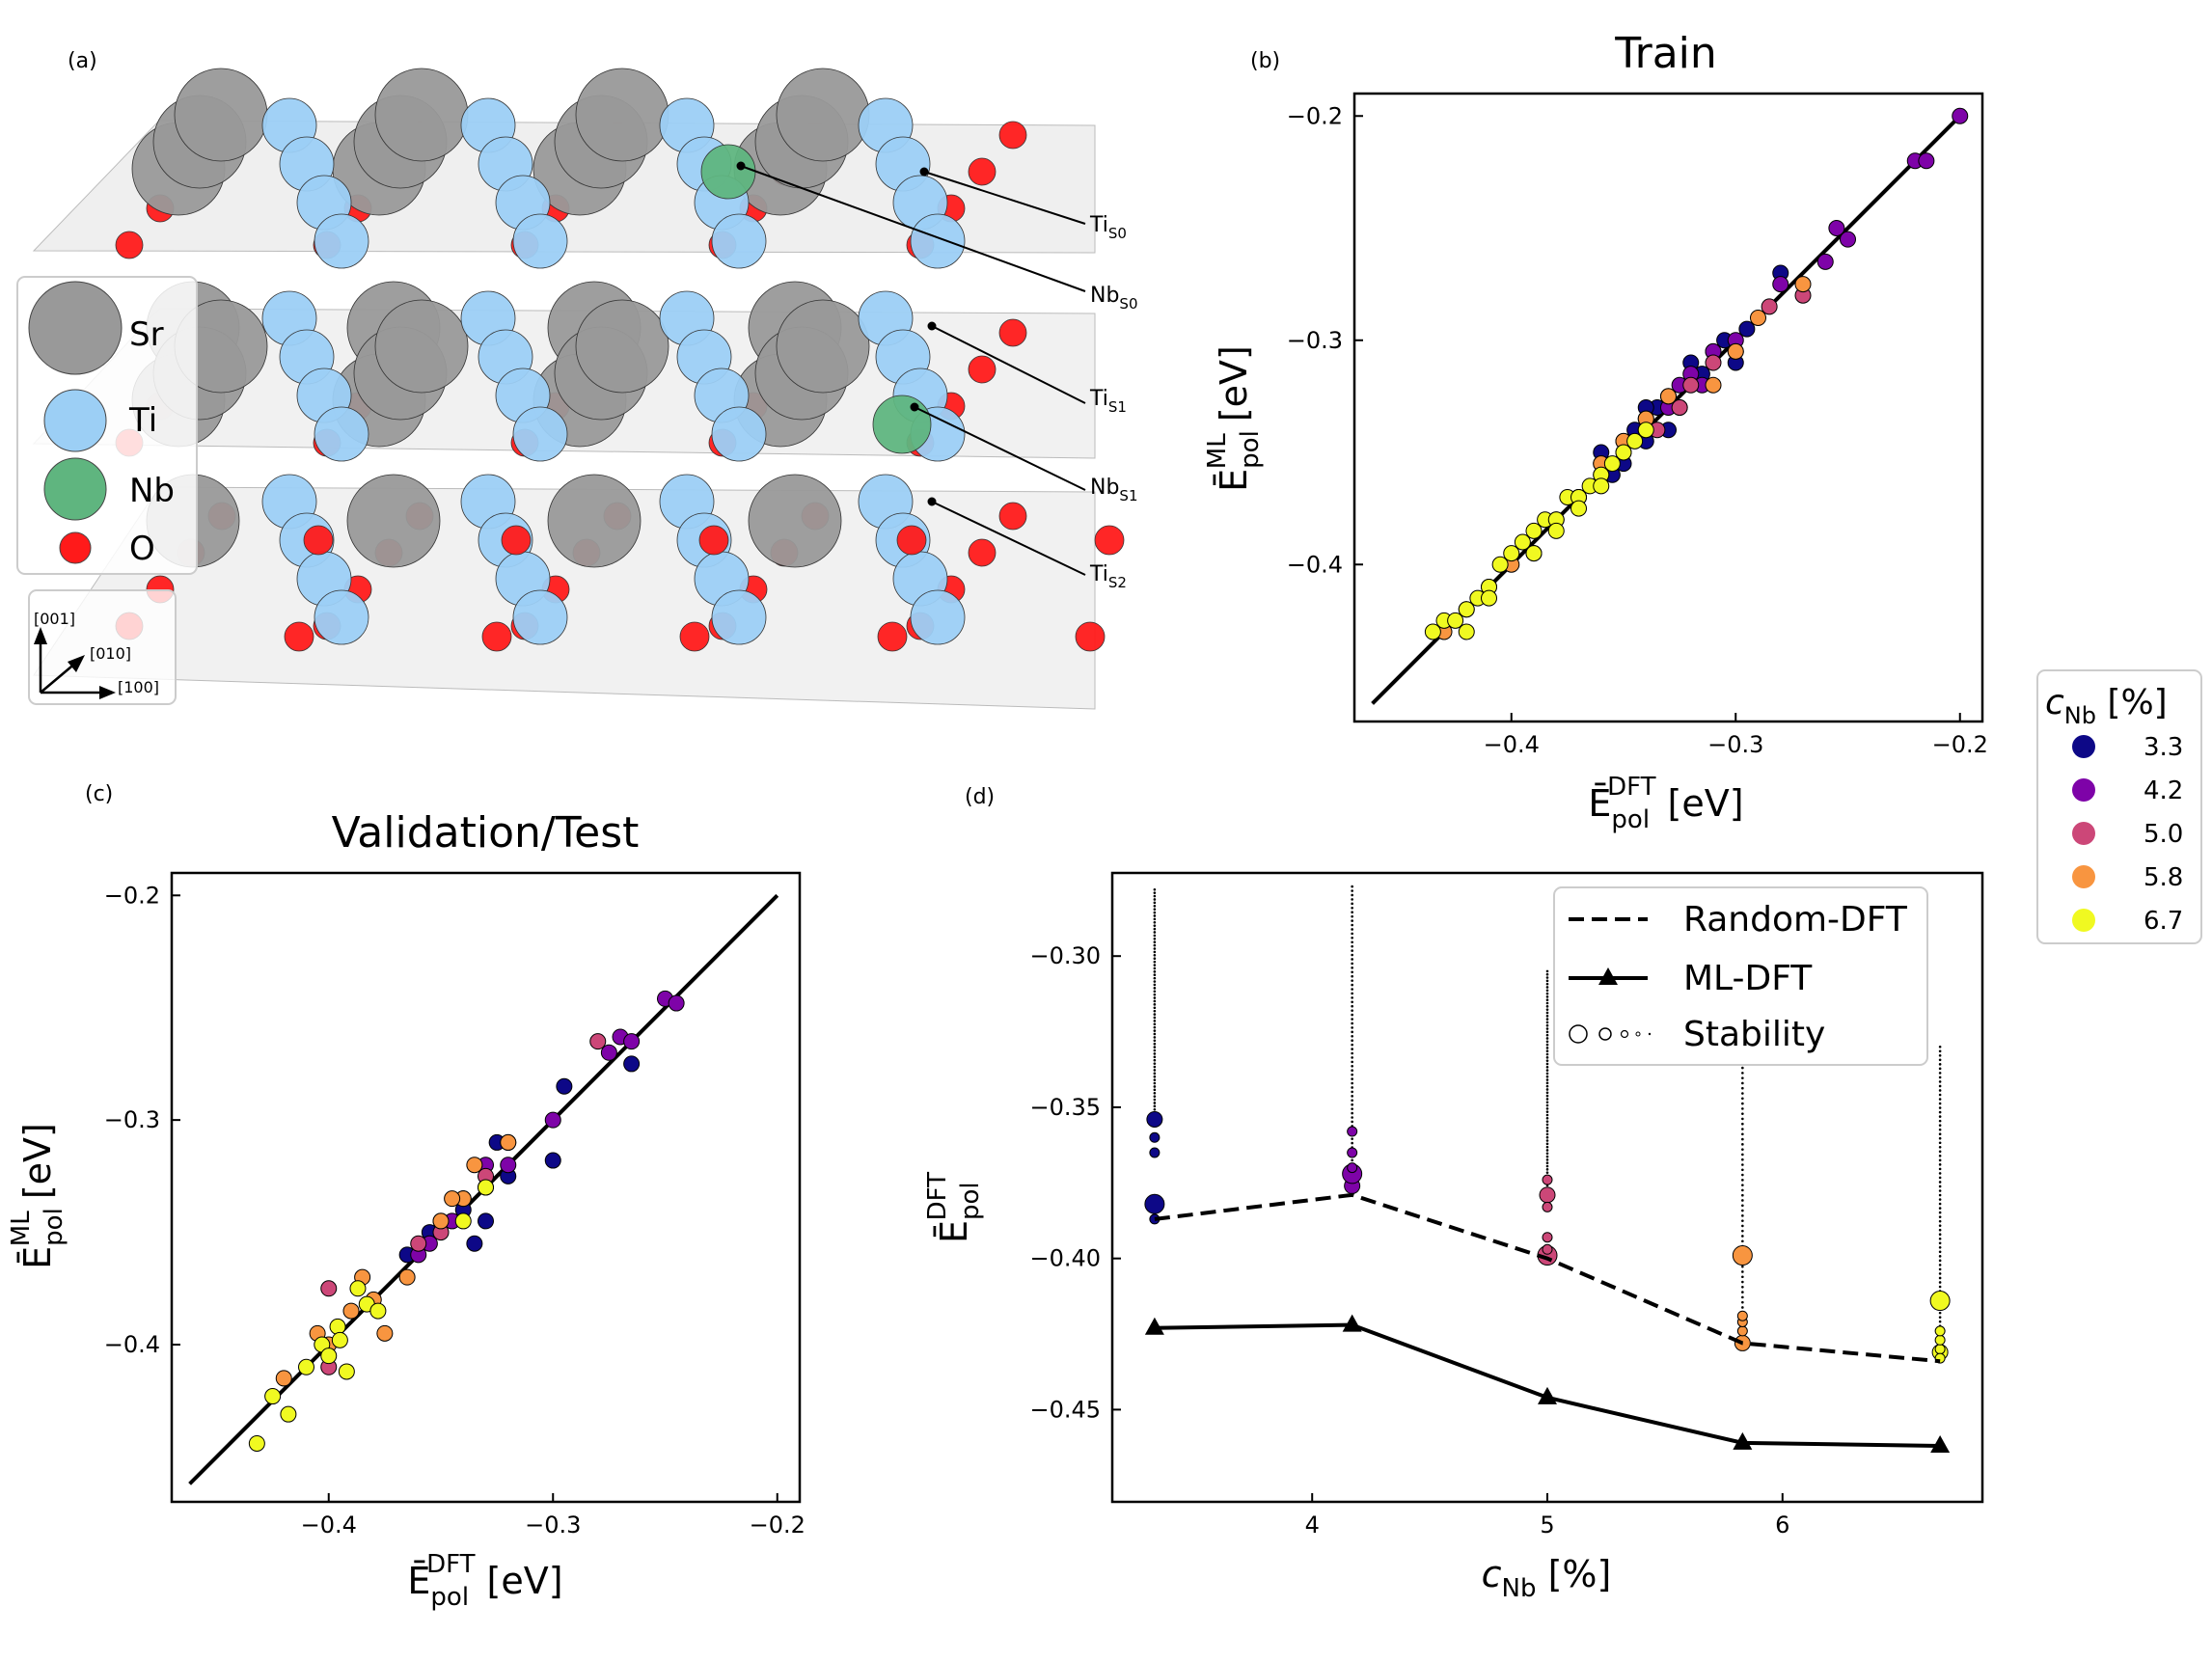 The width and height of the screenshot is (2212, 1661). I want to click on legend-ml-dft-marker, so click(1608, 976).